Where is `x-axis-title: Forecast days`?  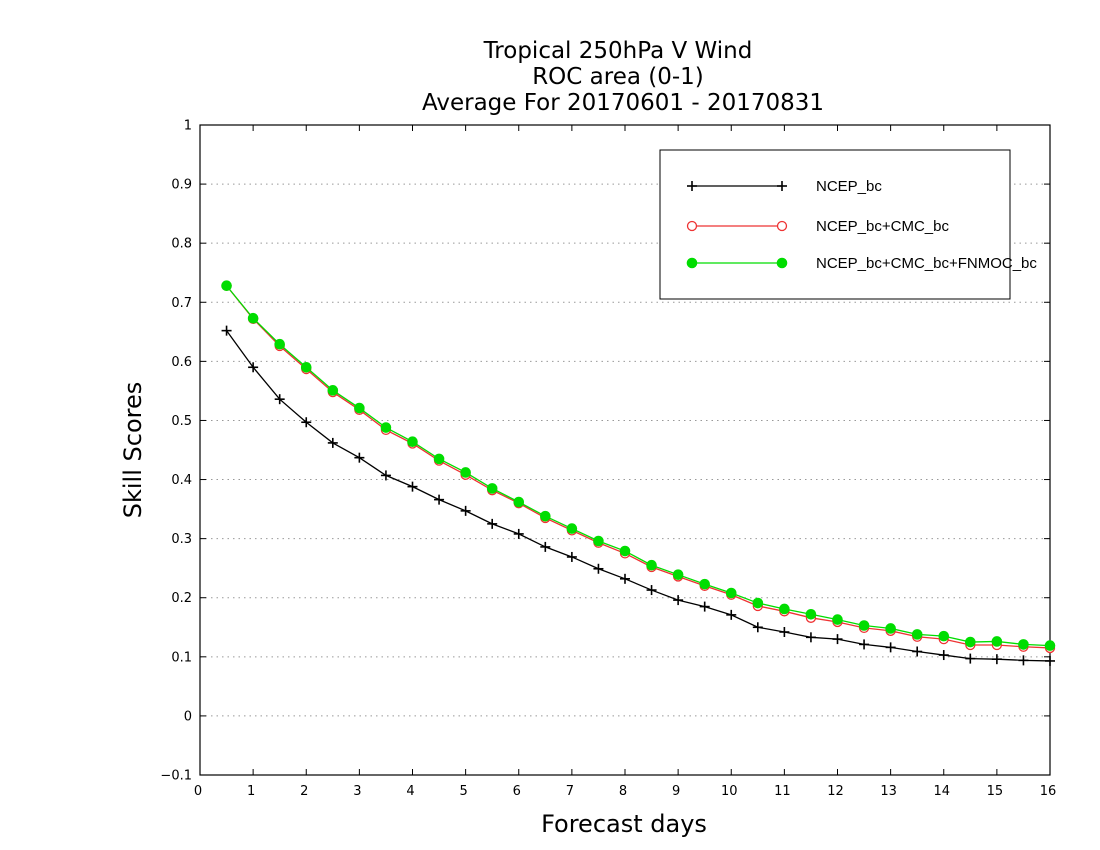
x-axis-title: Forecast days is located at coordinates (624, 824).